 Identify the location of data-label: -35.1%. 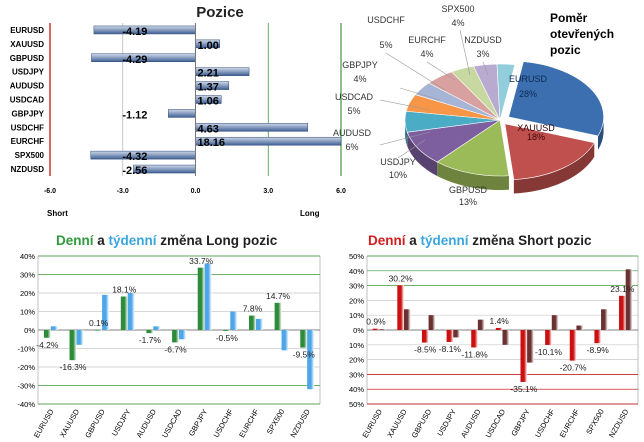
(523, 389).